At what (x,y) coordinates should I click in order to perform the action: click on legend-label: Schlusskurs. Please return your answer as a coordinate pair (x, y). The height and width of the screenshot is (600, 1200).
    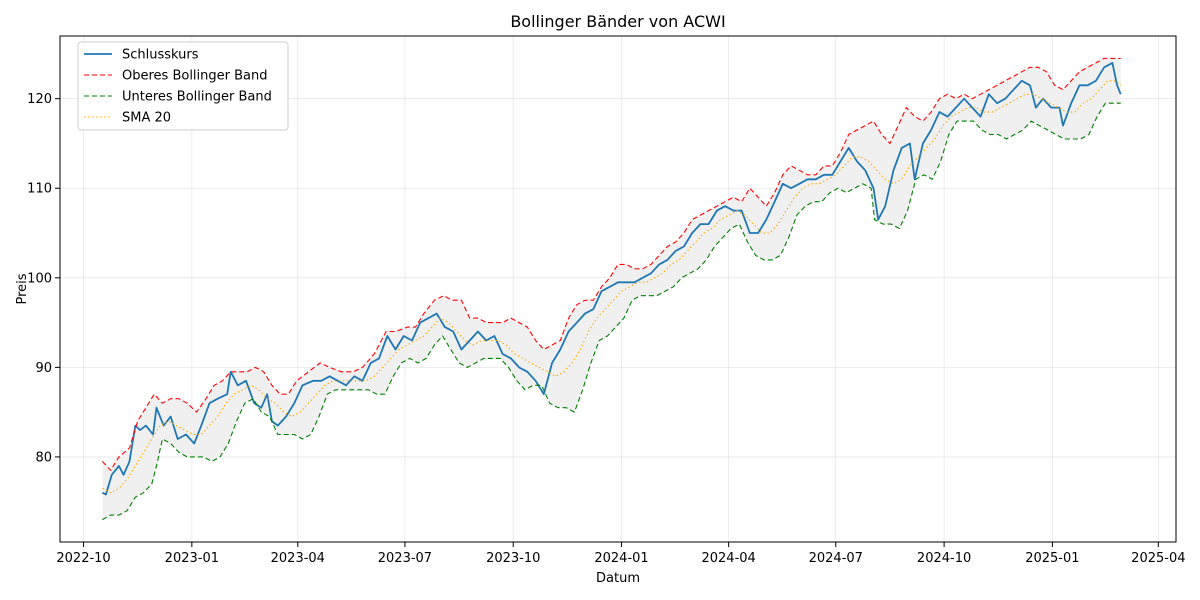
    Looking at the image, I should click on (160, 55).